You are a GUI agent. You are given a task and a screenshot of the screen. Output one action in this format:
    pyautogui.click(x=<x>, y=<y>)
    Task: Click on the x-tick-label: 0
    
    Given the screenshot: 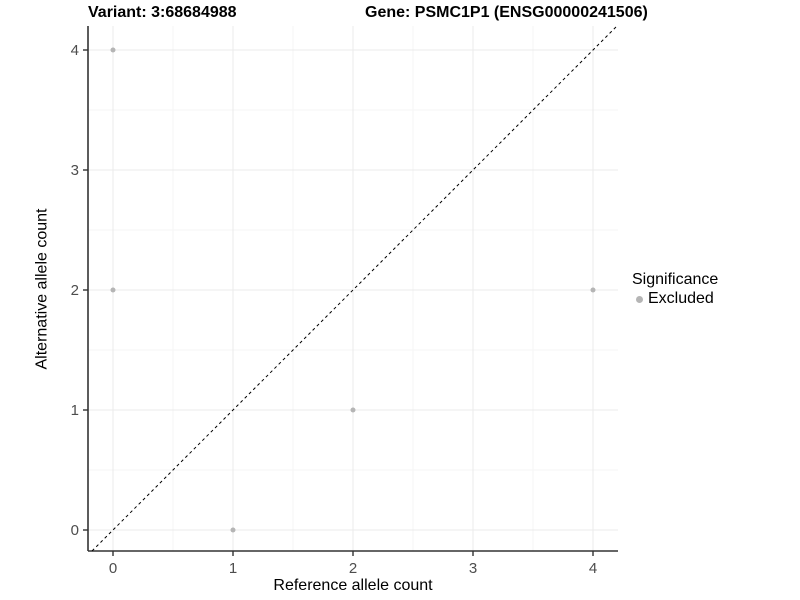 What is the action you would take?
    pyautogui.click(x=113, y=568)
    